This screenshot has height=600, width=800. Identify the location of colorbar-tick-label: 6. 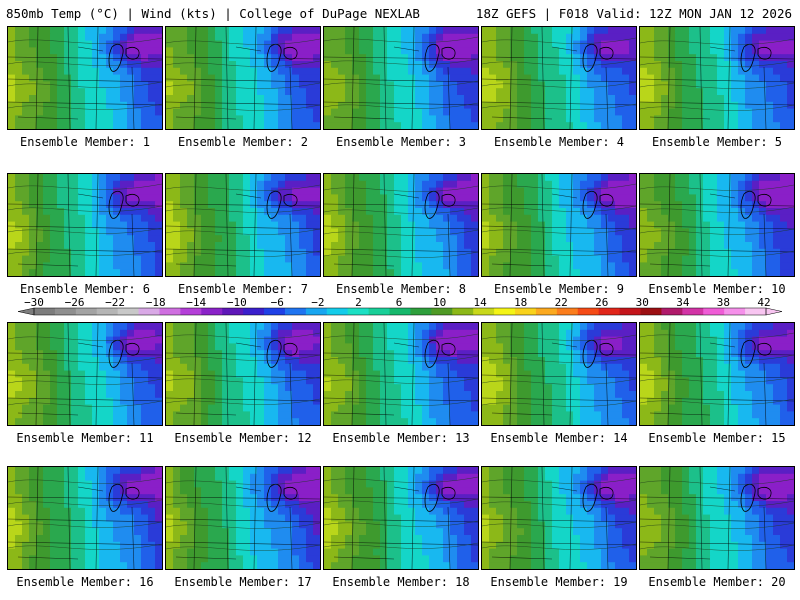
(399, 302).